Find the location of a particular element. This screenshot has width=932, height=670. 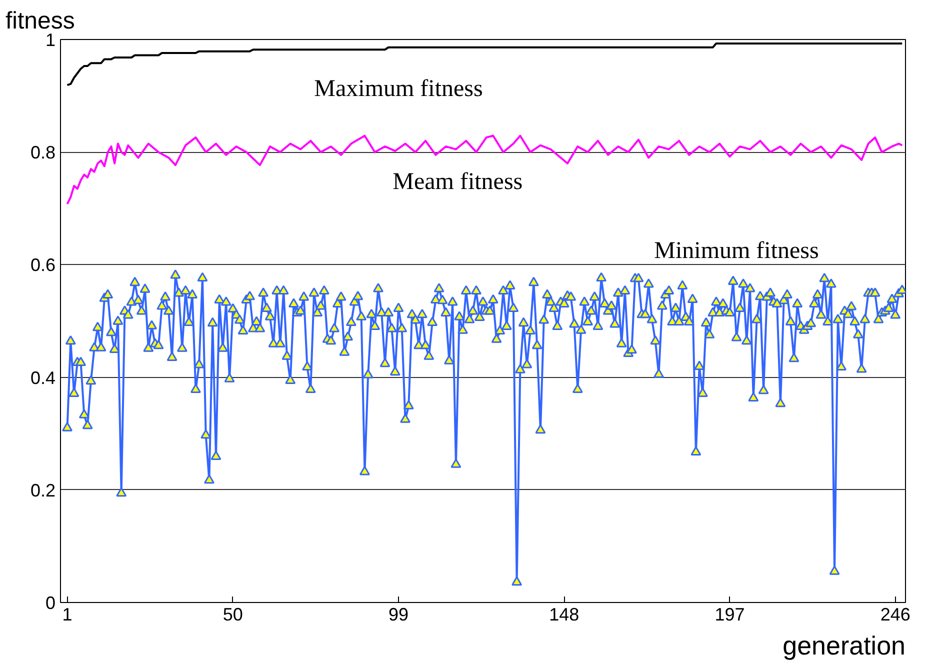

series-label: Meam fitness is located at coordinates (457, 182).